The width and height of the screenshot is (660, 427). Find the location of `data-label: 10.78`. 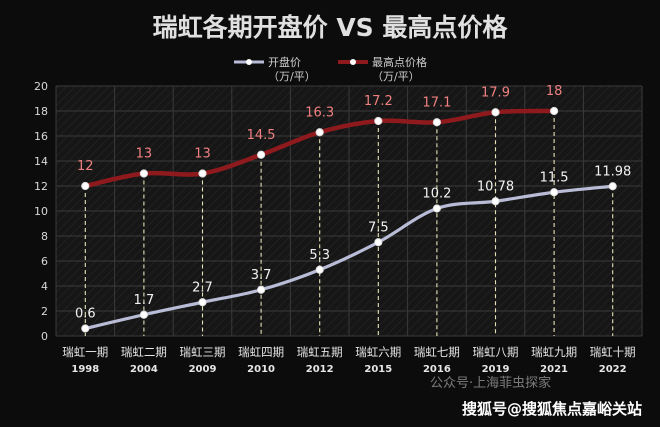

data-label: 10.78 is located at coordinates (495, 186).